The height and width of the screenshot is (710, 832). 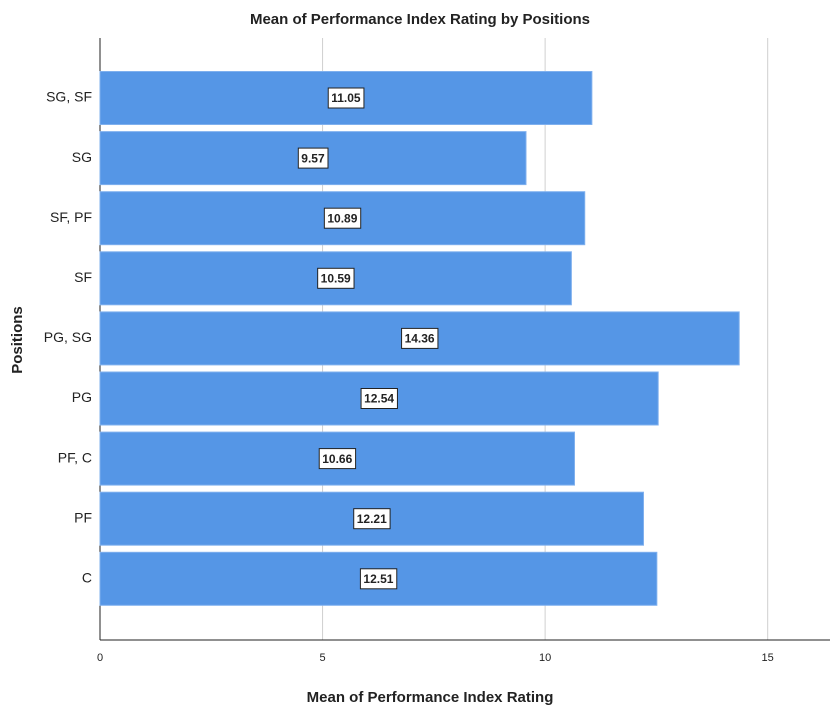 What do you see at coordinates (75, 457) in the screenshot?
I see `y-tick-label: PF, C` at bounding box center [75, 457].